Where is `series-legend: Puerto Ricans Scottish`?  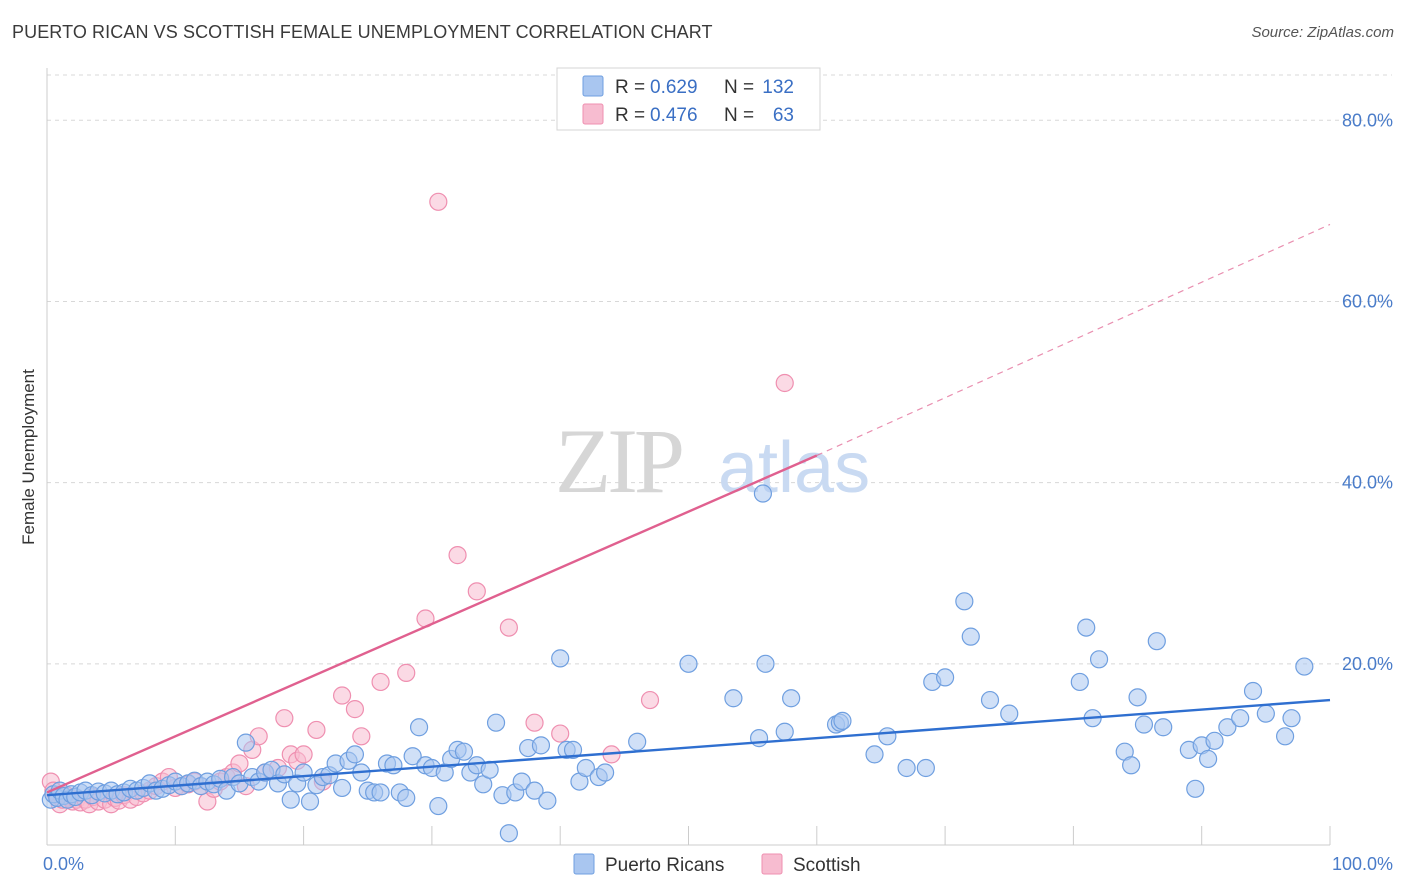
series-legend: Puerto Ricans Scottish is located at coordinates (717, 864).